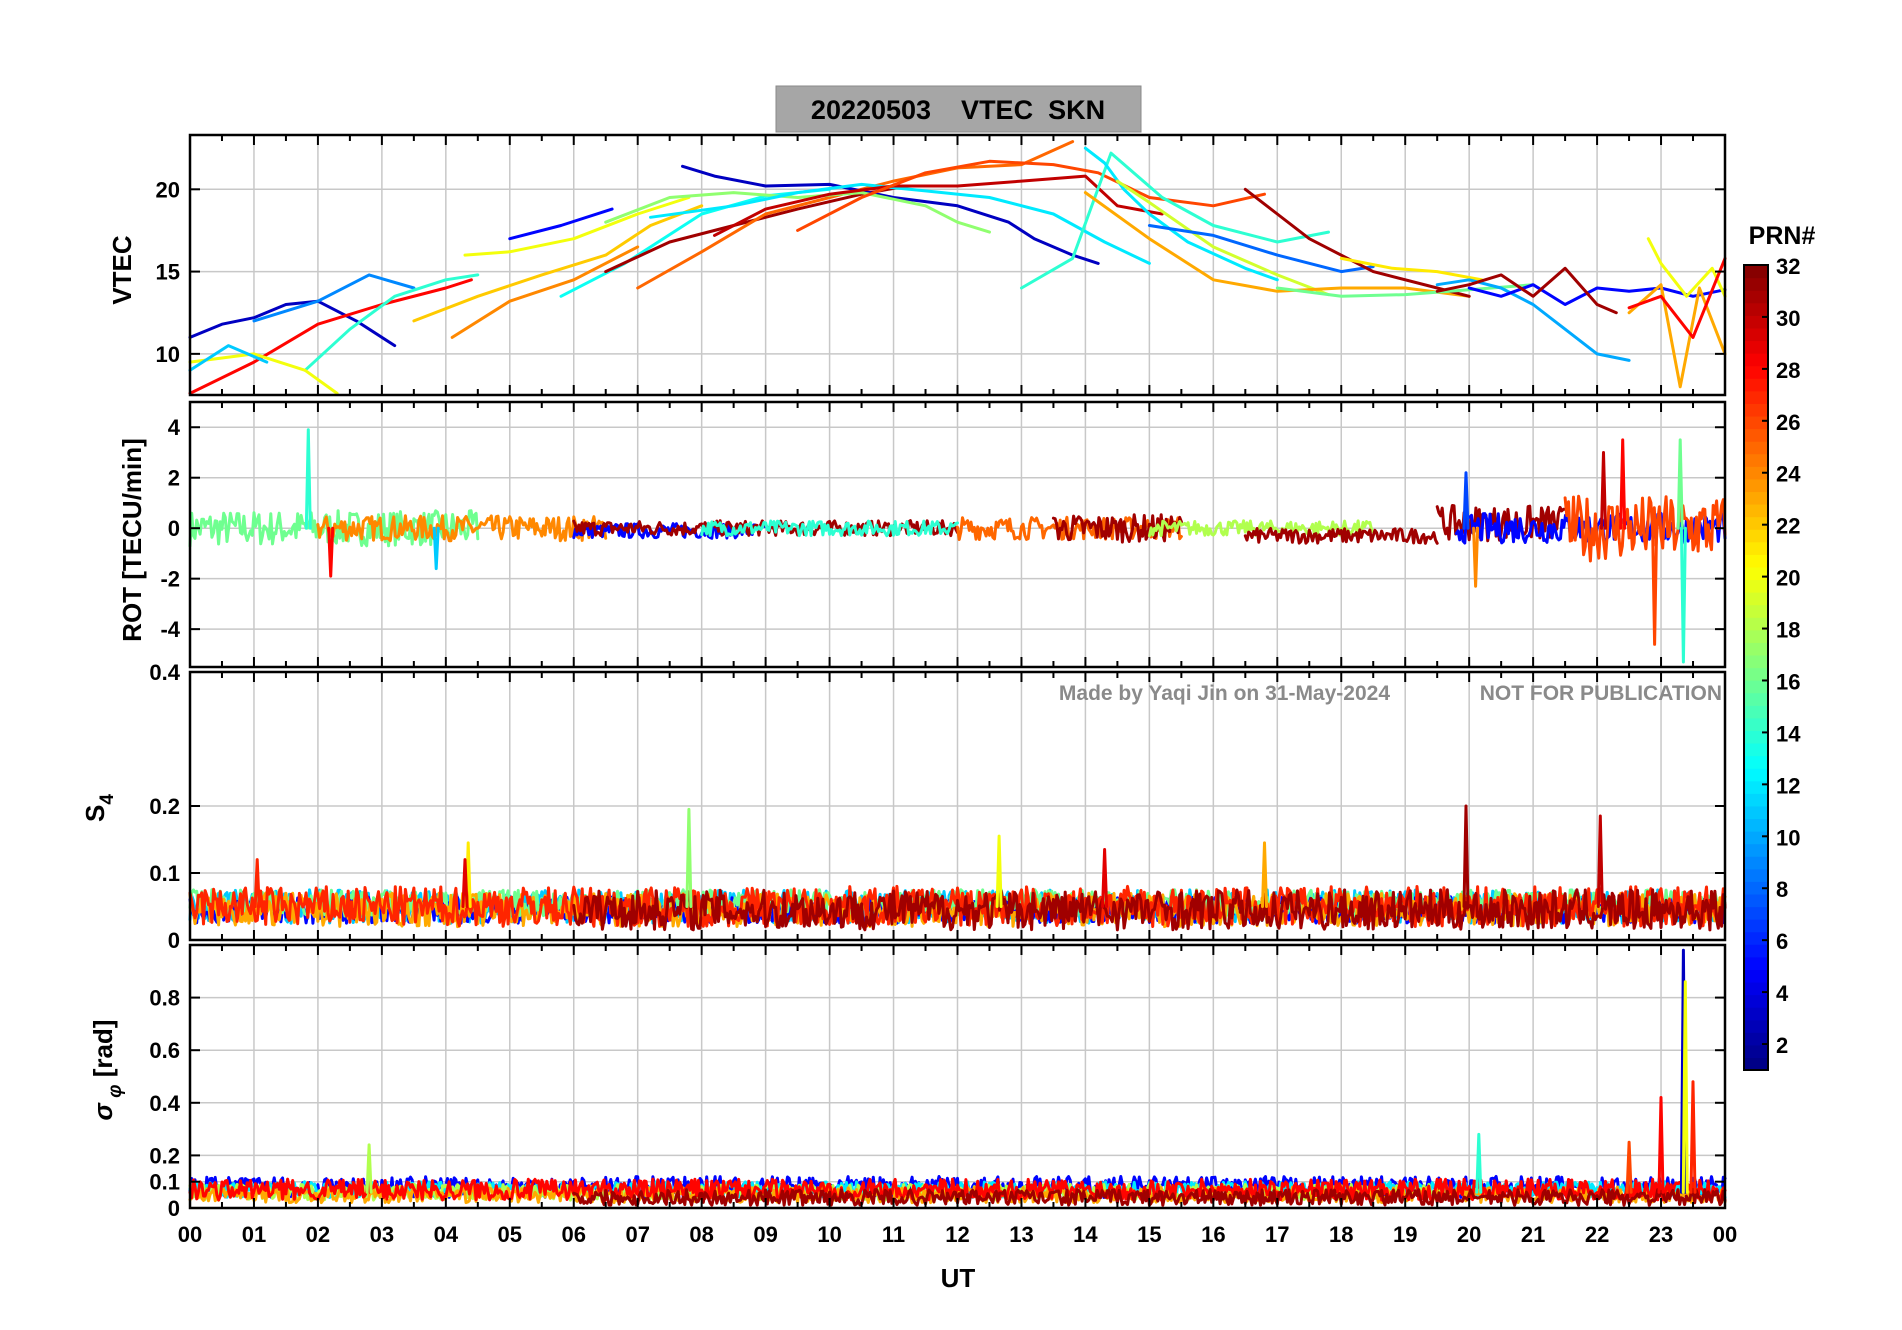 The width and height of the screenshot is (1902, 1330). I want to click on sigma_phi-ytick-label: 0.4, so click(164, 1103).